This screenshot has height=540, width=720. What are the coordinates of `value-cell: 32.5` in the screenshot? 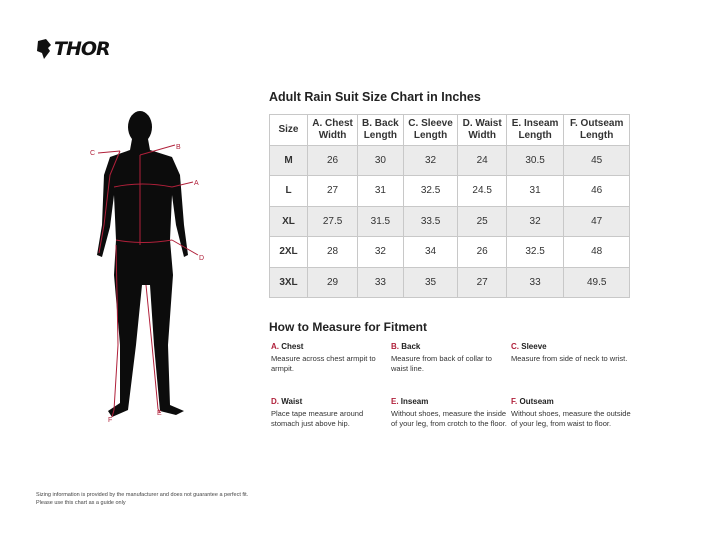 It's located at (430, 191).